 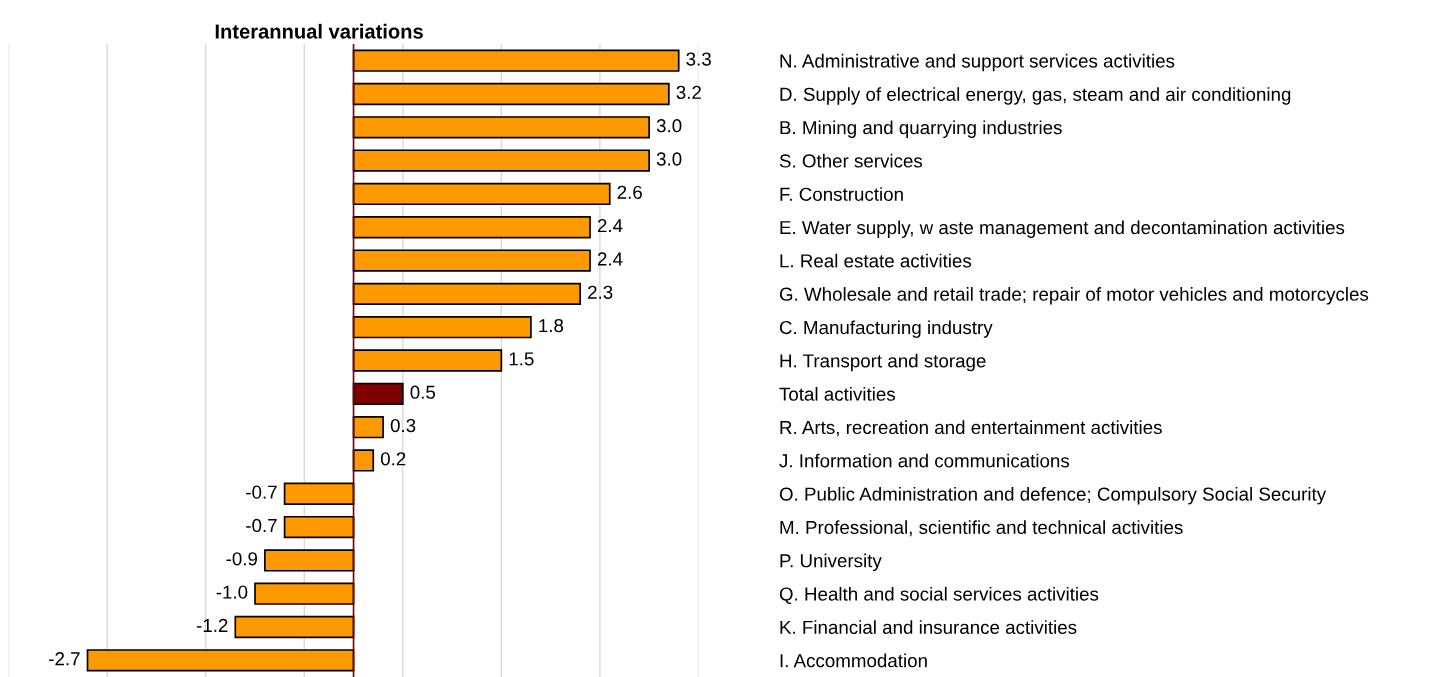 I want to click on y-tick-label: O. Public Administration and defence; Compulsory Social Security, so click(x=1053, y=495).